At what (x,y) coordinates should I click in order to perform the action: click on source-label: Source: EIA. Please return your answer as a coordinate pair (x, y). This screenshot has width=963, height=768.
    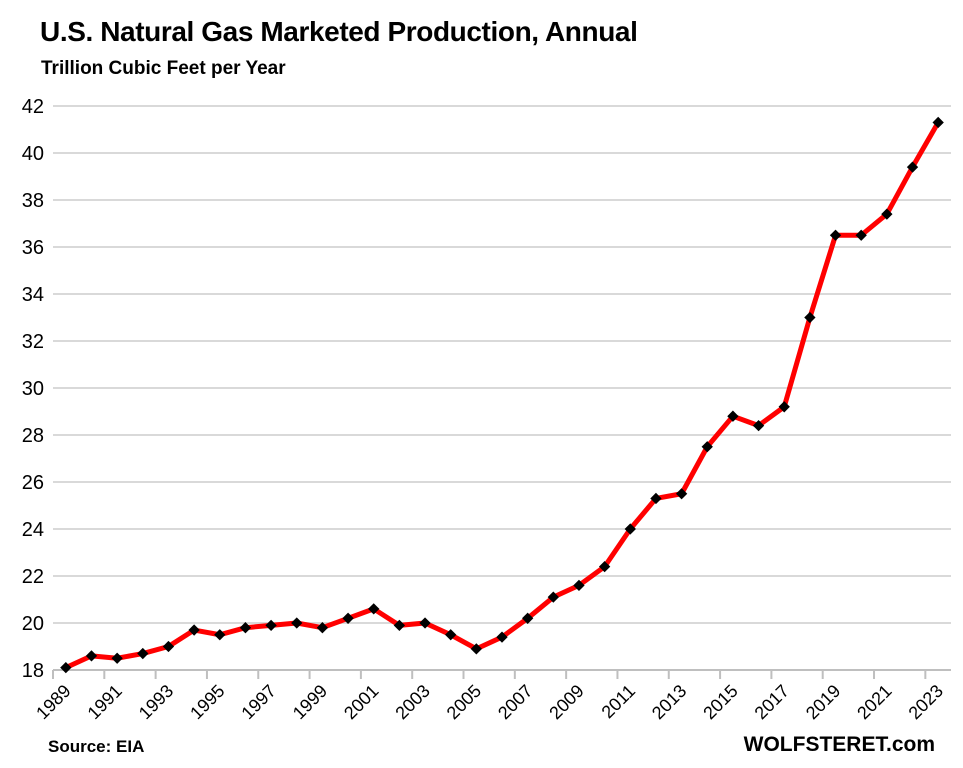
    Looking at the image, I should click on (96, 746).